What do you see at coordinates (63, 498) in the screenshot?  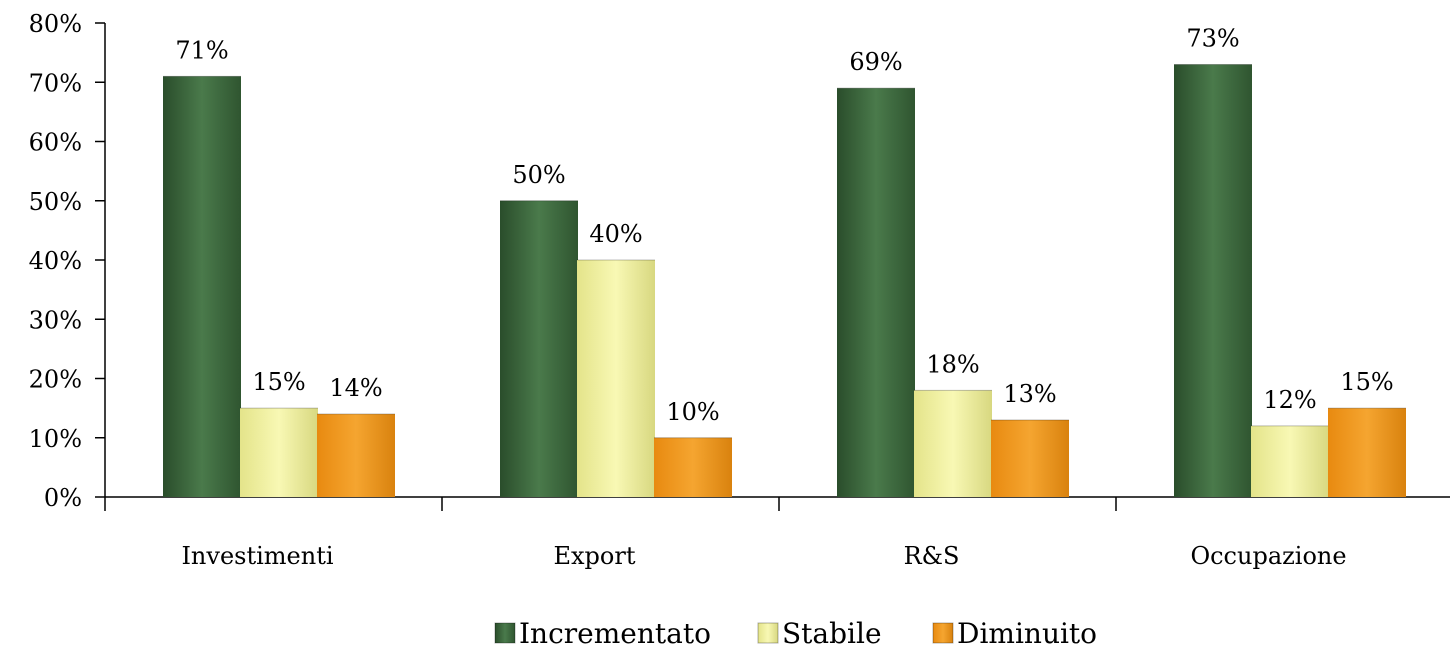 I see `y-tick-label: 0%` at bounding box center [63, 498].